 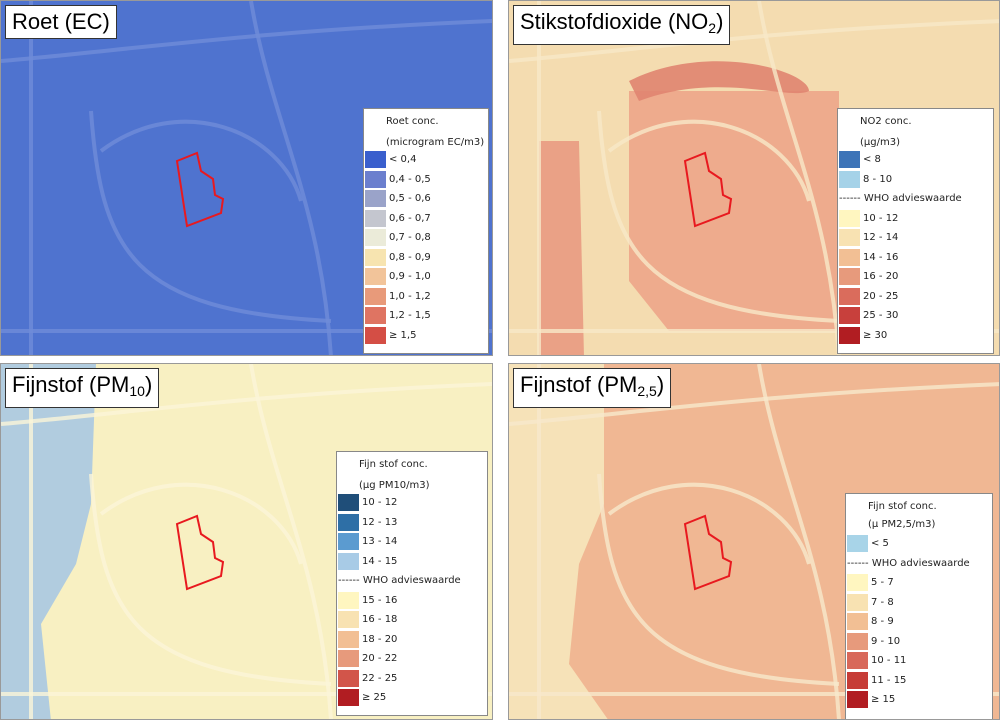 I want to click on legend-row: 15 - 16, so click(x=412, y=600).